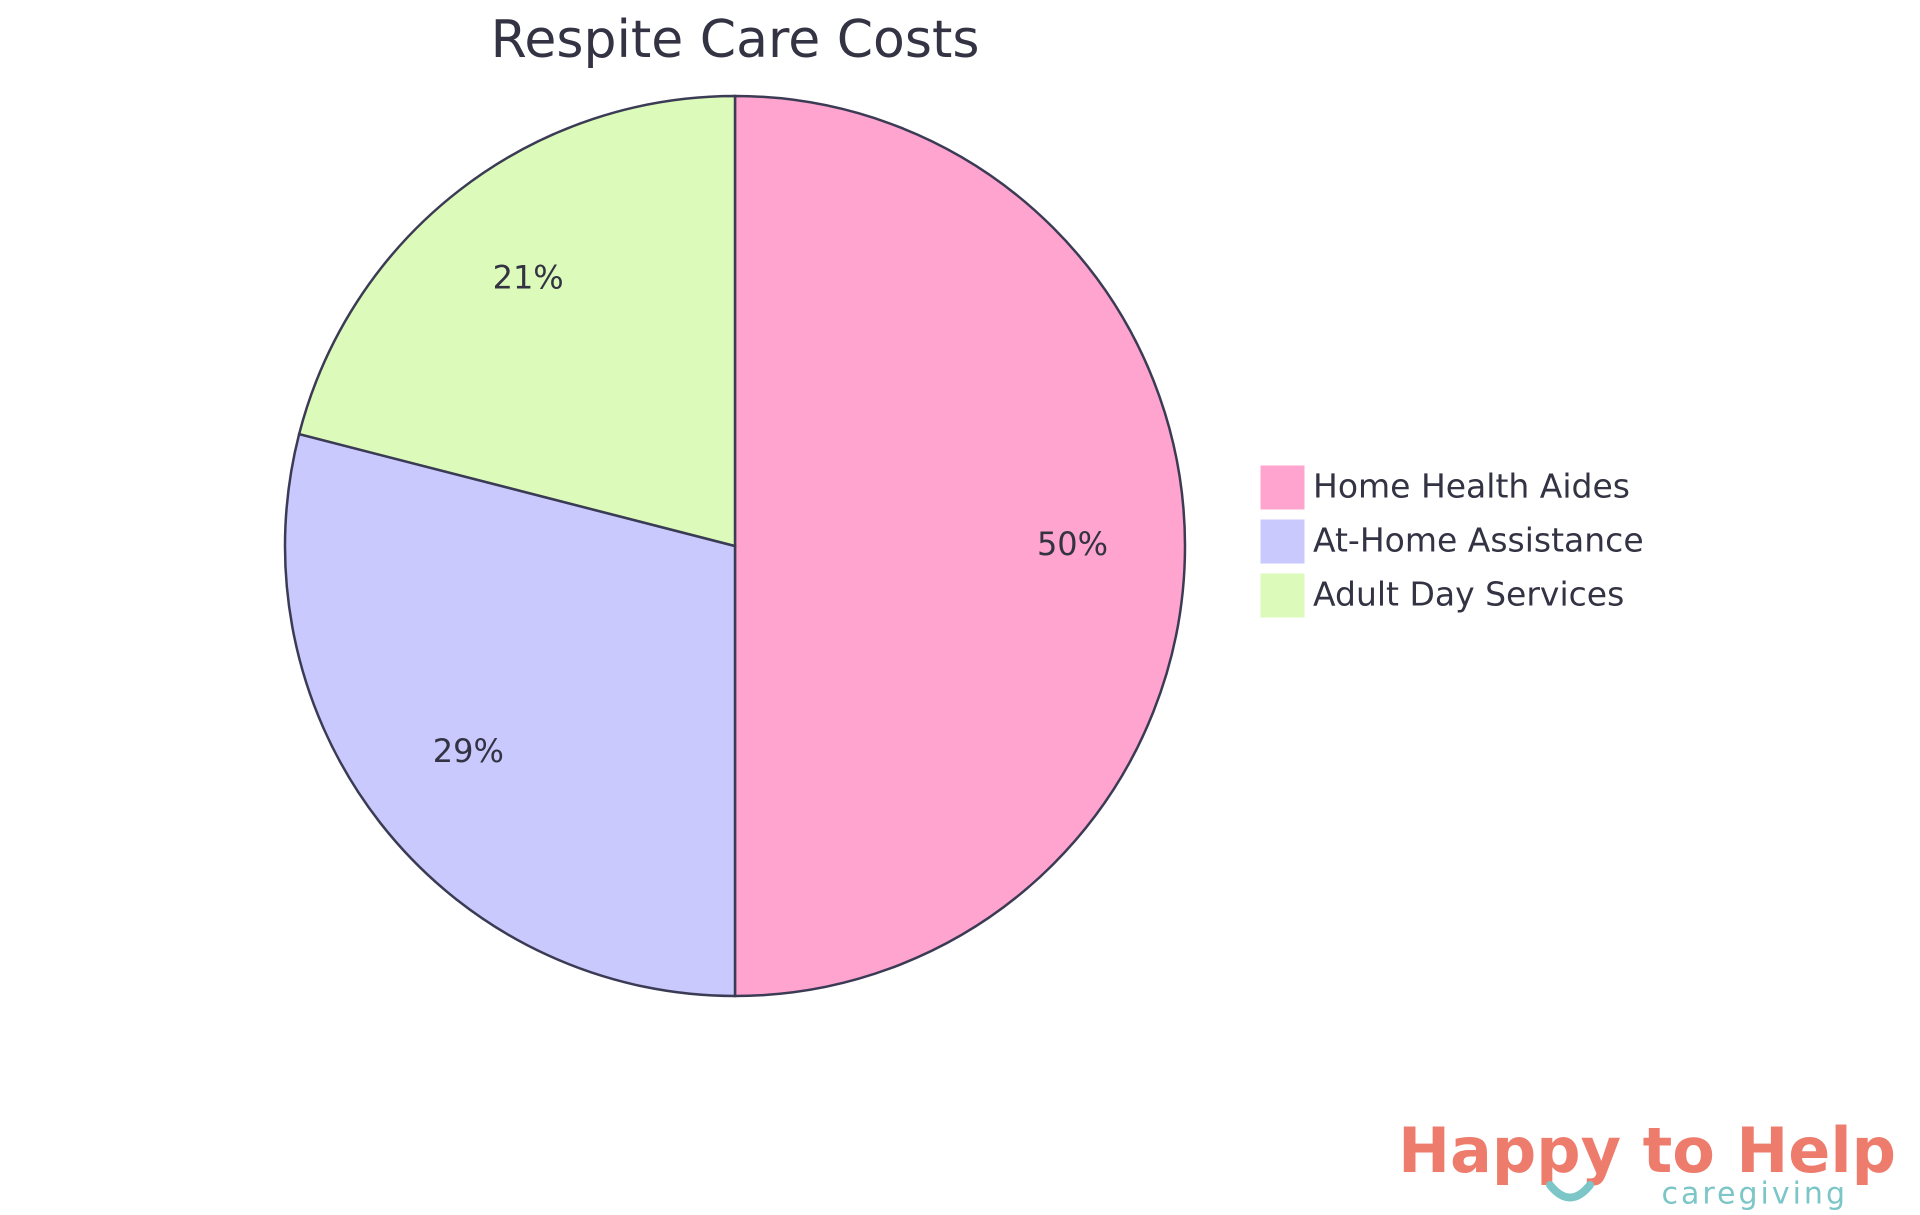  What do you see at coordinates (1570, 1191) in the screenshot?
I see `logo-smile` at bounding box center [1570, 1191].